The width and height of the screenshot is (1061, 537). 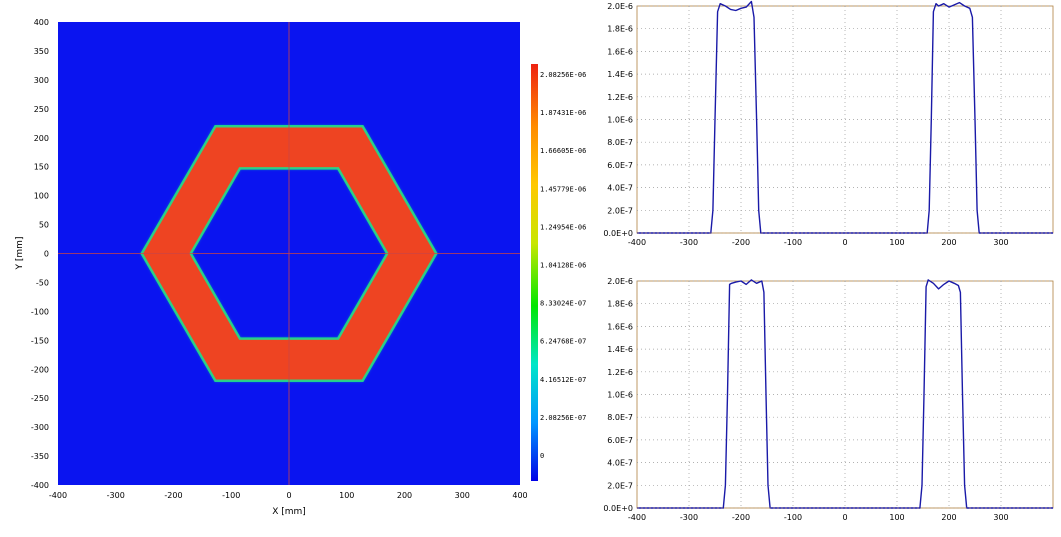 I want to click on heatmap-y-tick-label: -400, so click(x=40, y=485).